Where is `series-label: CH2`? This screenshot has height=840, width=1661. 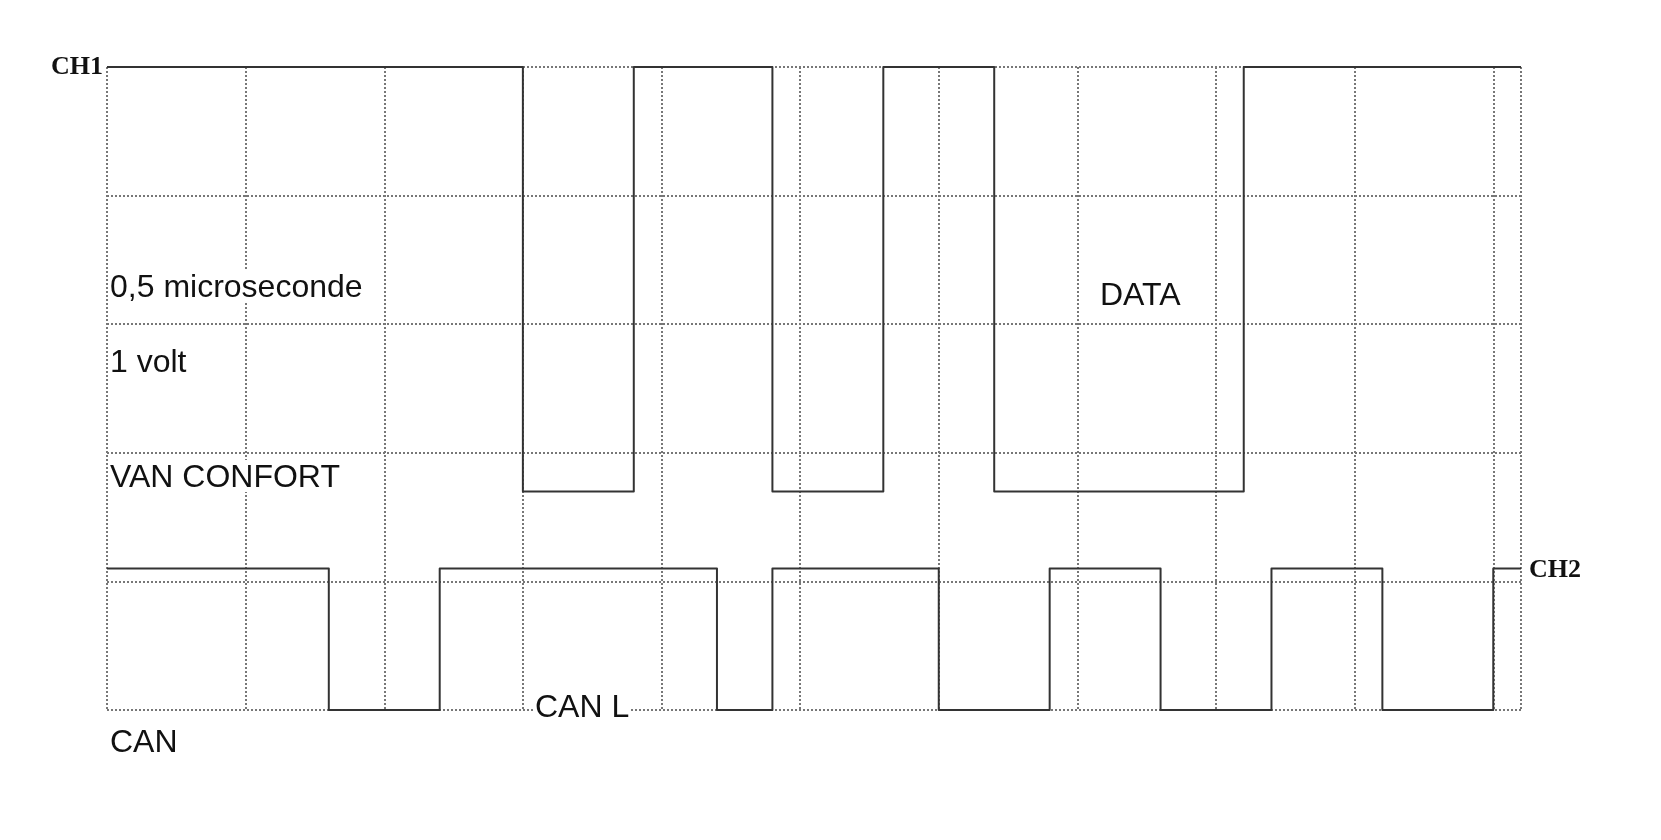
series-label: CH2 is located at coordinates (1555, 569).